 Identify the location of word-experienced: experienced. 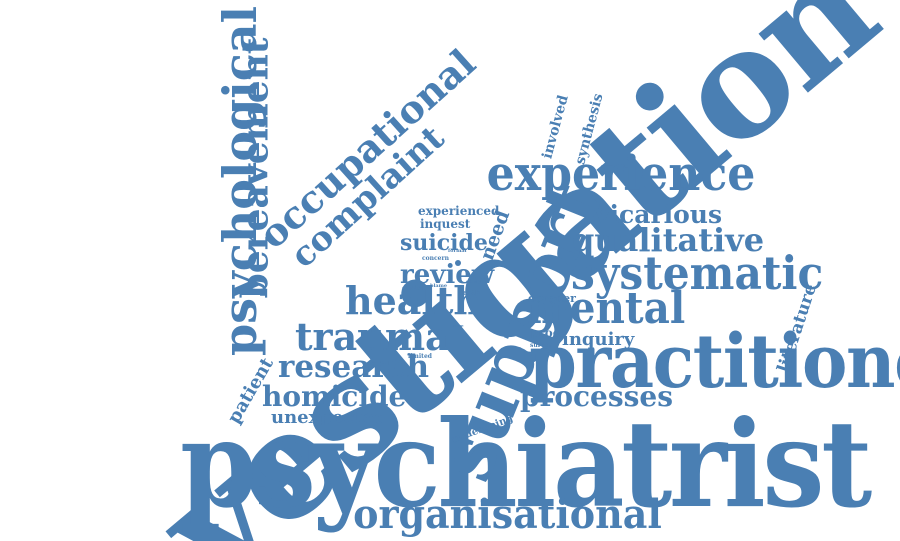
(459, 211).